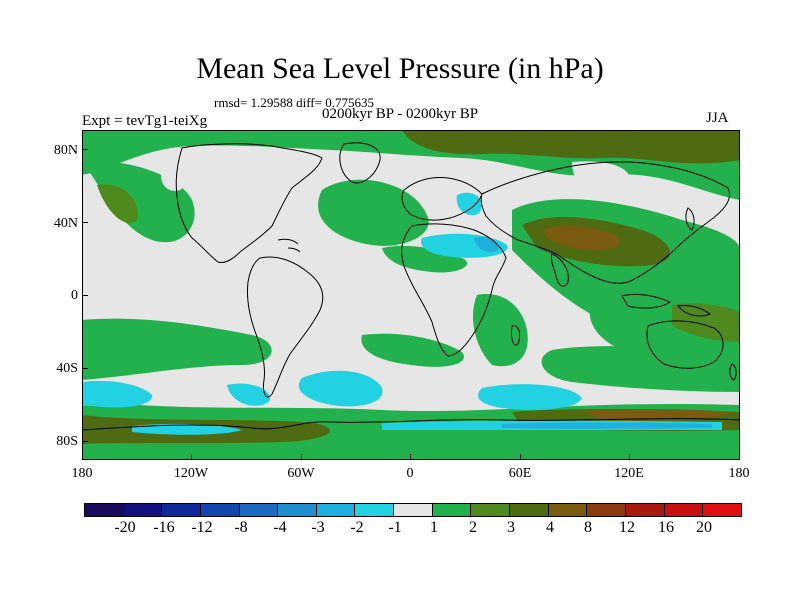  What do you see at coordinates (191, 473) in the screenshot?
I see `x-tick-label-120w: 120W` at bounding box center [191, 473].